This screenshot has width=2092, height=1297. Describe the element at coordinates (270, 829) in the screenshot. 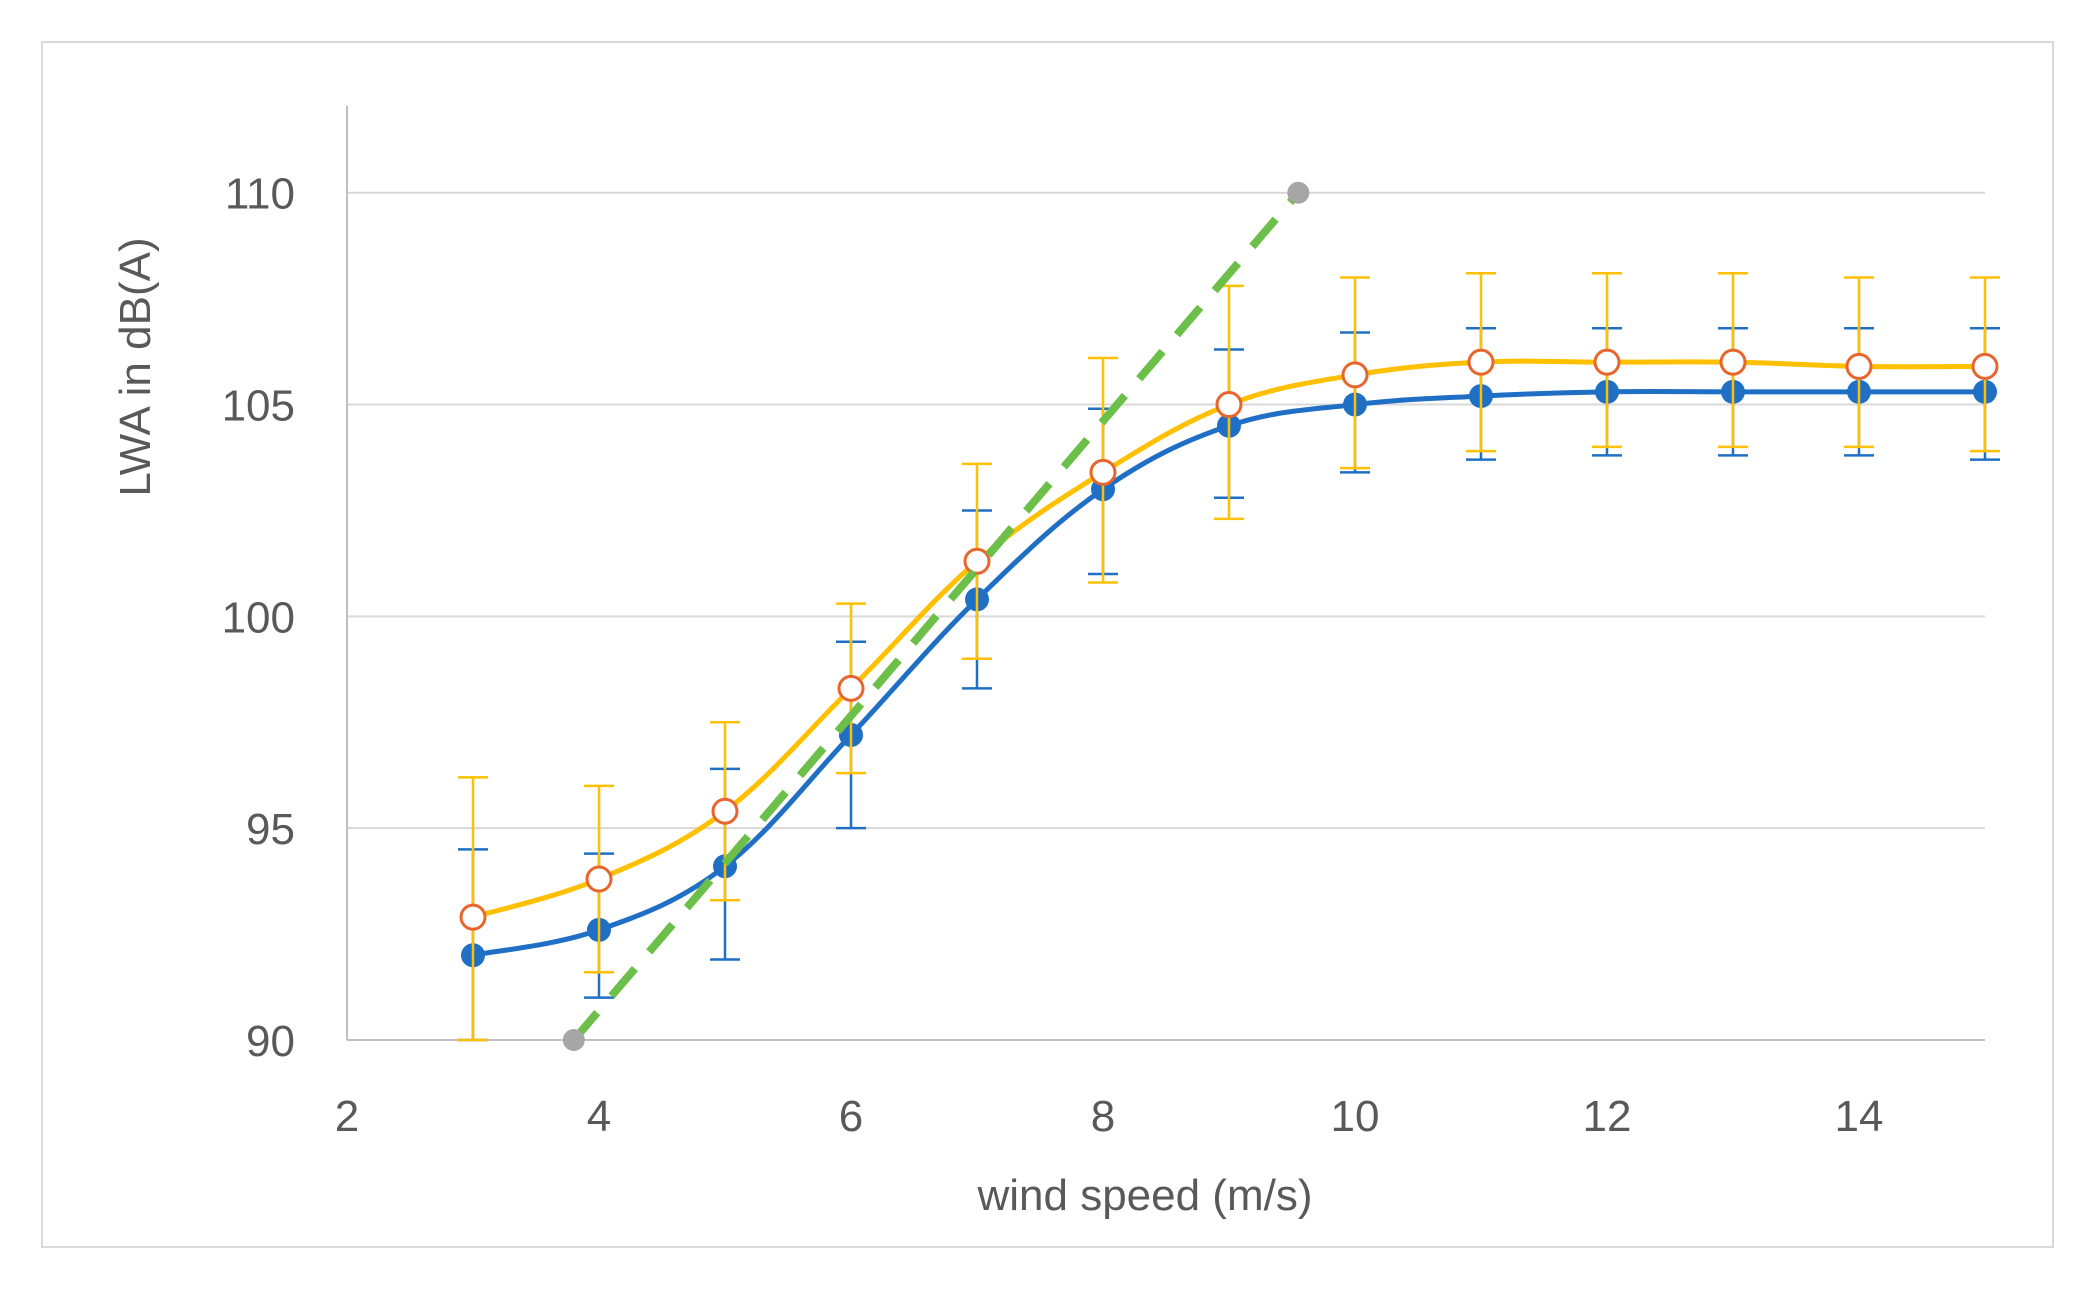

I see `y-tick-label-95: 95` at that location.